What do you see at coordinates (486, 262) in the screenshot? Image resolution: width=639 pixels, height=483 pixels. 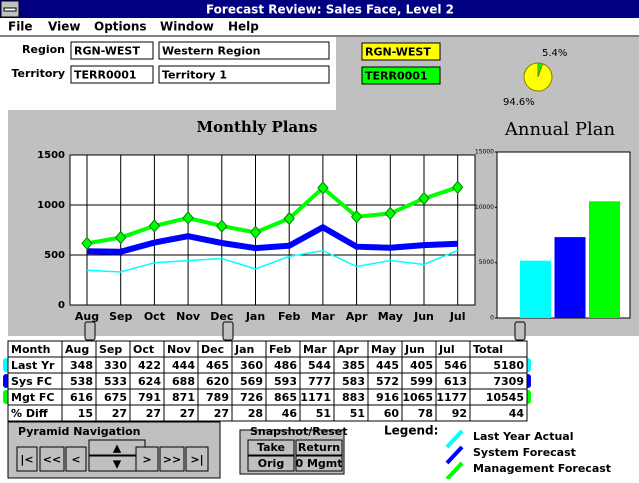 I see `y-tick-label: 5000` at bounding box center [486, 262].